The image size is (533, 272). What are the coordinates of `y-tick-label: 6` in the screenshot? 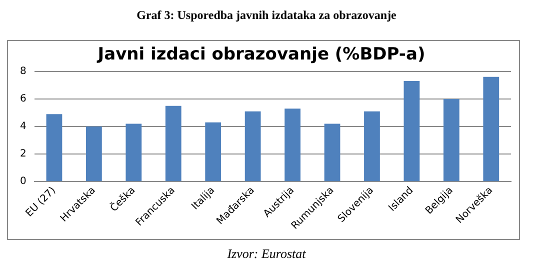 It's located at (23, 99).